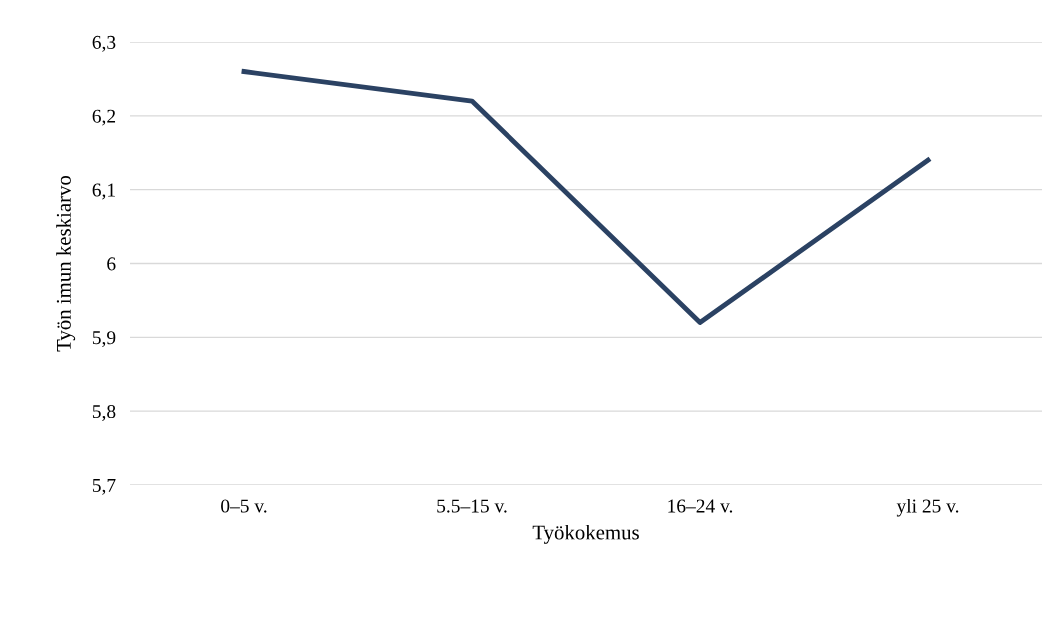 This screenshot has height=619, width=1058. What do you see at coordinates (111, 264) in the screenshot?
I see `y-tick-label: 6` at bounding box center [111, 264].